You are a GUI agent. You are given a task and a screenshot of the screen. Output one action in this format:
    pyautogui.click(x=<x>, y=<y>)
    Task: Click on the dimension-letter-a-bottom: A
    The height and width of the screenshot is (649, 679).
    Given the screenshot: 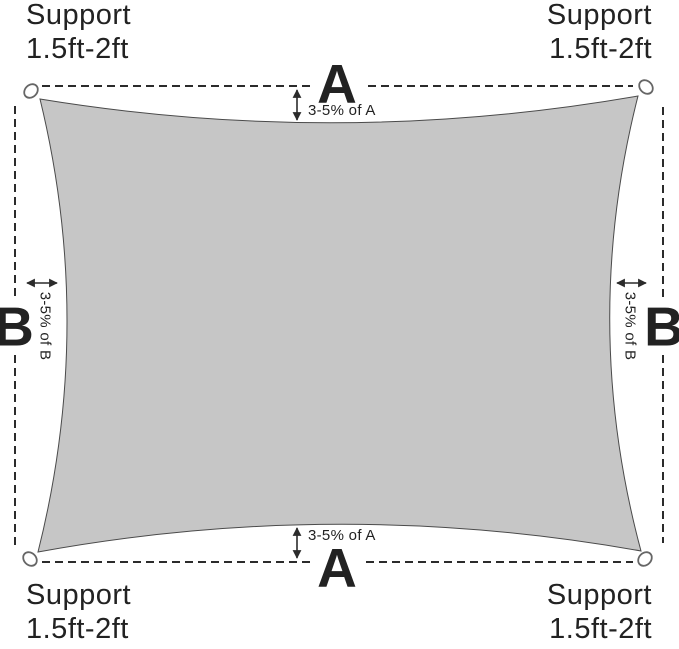 What is the action you would take?
    pyautogui.click(x=337, y=567)
    